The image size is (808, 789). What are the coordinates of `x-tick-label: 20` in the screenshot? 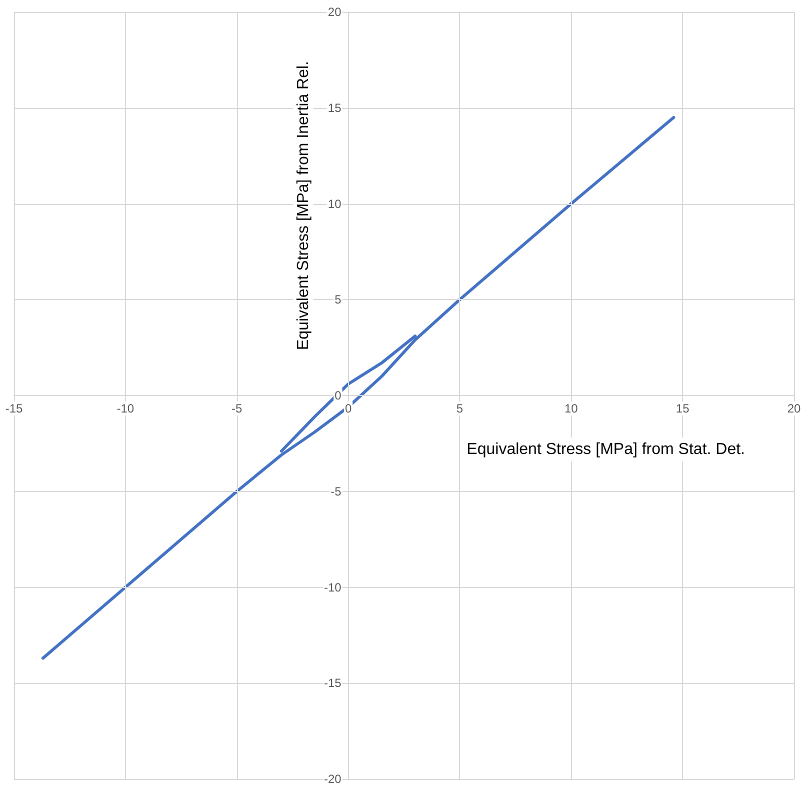 It's located at (794, 409).